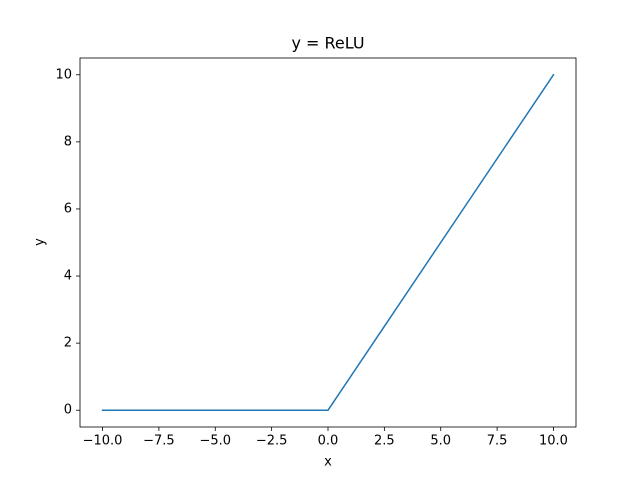  I want to click on y-tick-label: 0, so click(68, 410).